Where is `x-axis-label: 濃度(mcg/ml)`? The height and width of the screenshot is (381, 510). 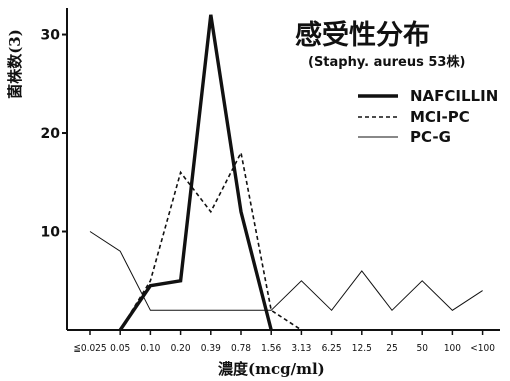
x-axis-label: 濃度(mcg/ml) is located at coordinates (271, 369).